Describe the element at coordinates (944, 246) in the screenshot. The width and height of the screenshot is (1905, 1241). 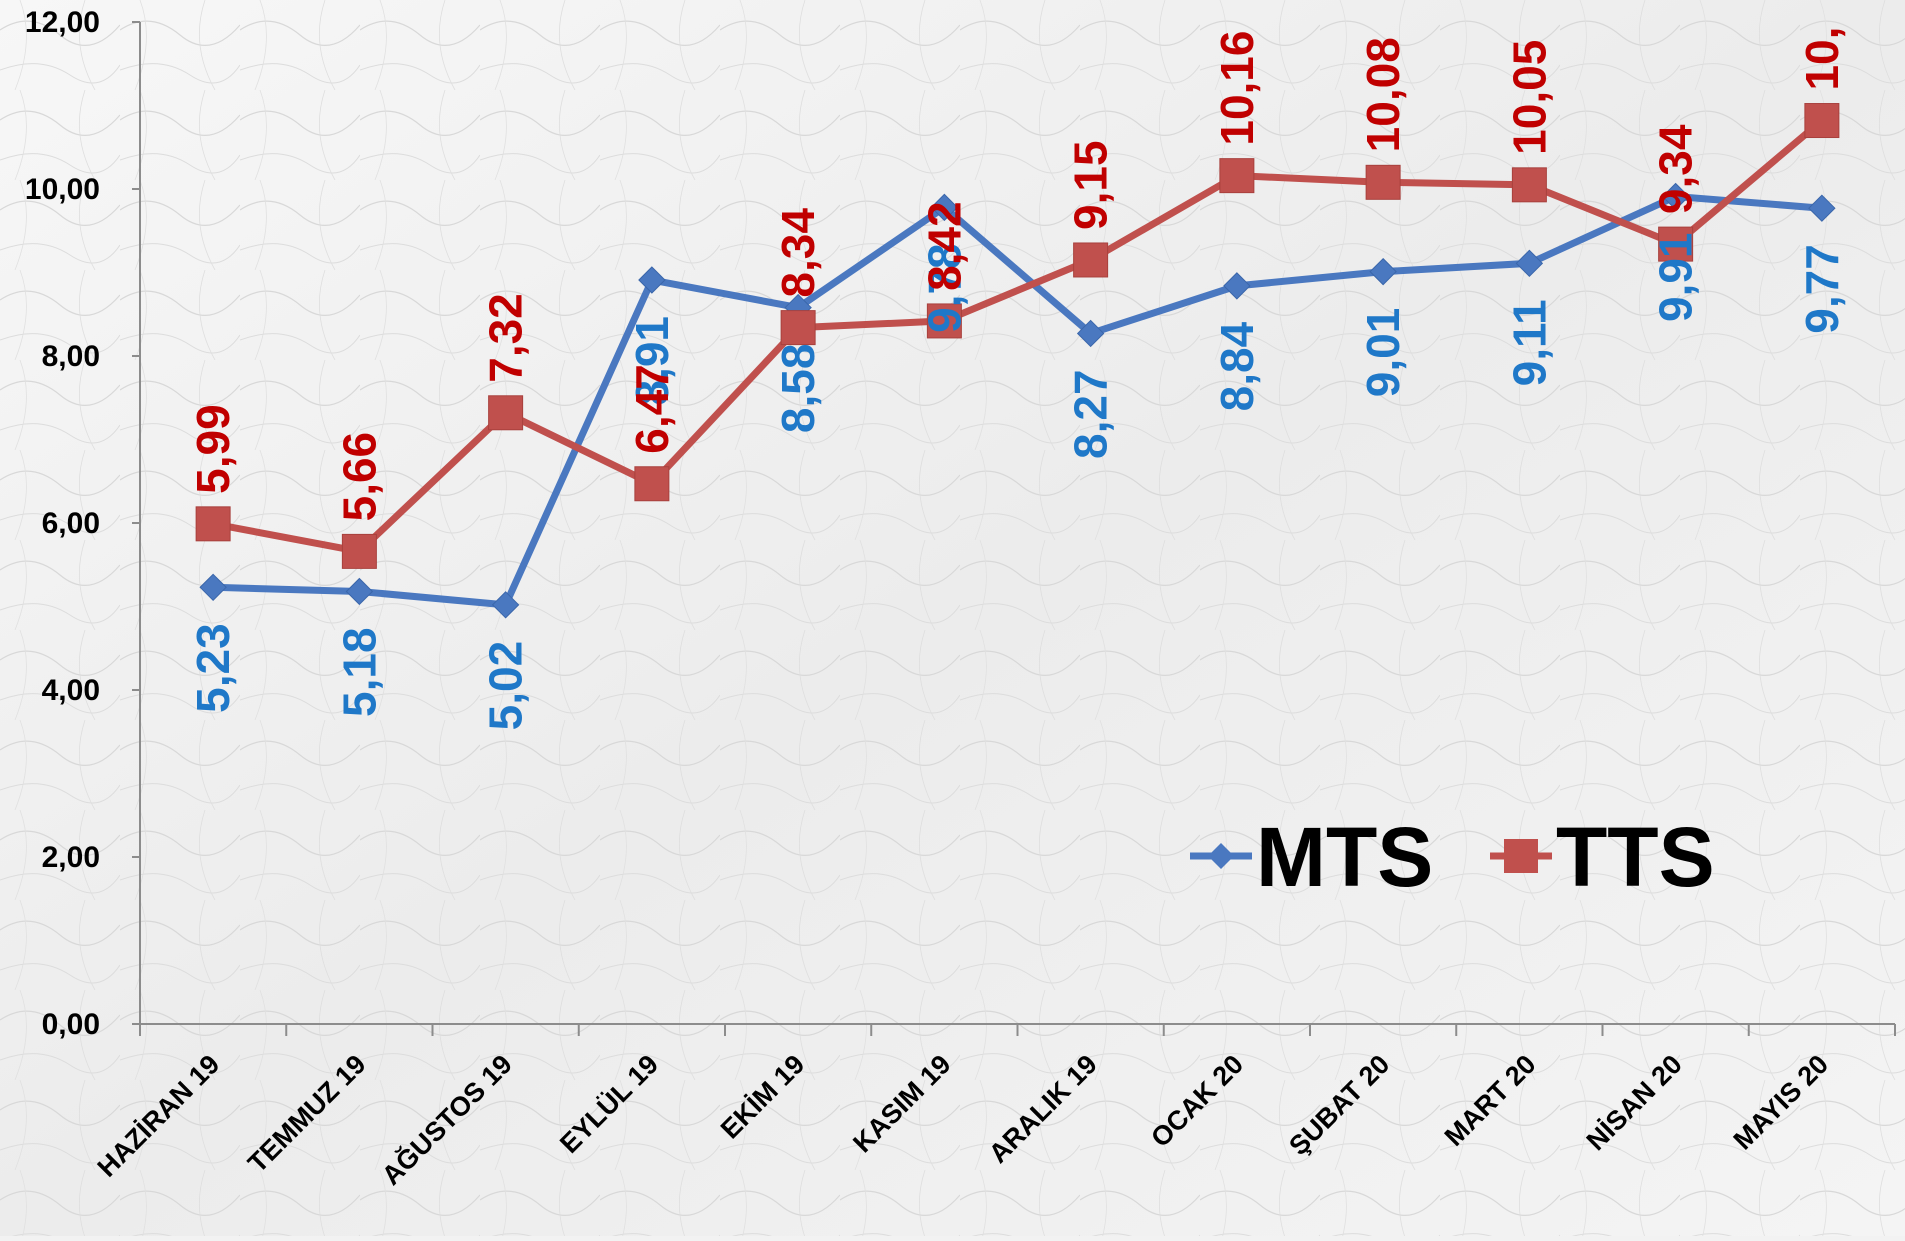
I see `data-label-tts: 8,42` at that location.